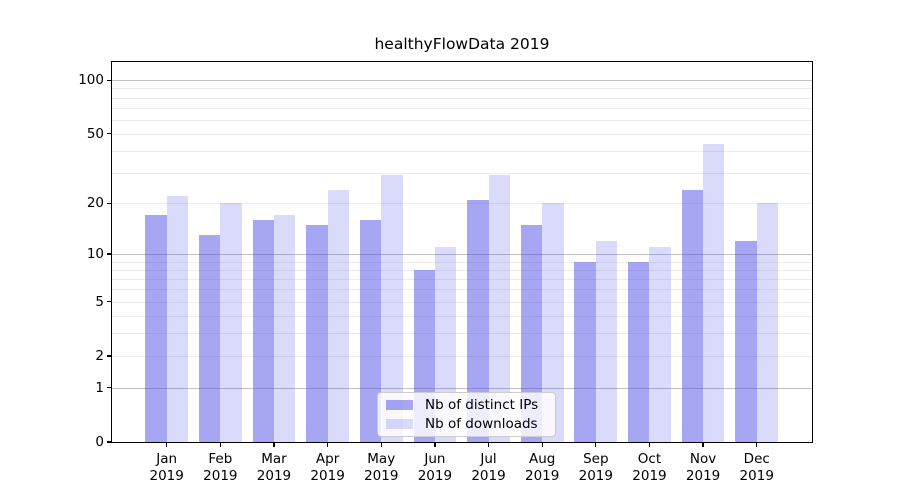 The height and width of the screenshot is (500, 900). I want to click on bar-oct-downloads, so click(660, 344).